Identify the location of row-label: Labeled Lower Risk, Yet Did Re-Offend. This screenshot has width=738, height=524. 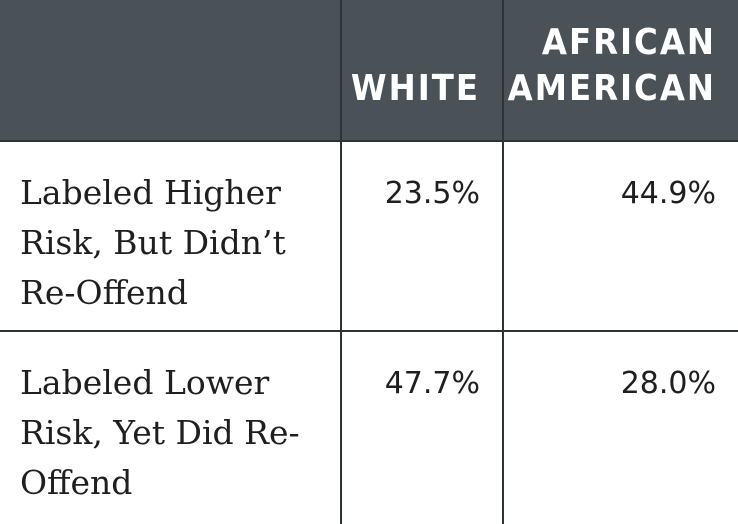
(160, 432).